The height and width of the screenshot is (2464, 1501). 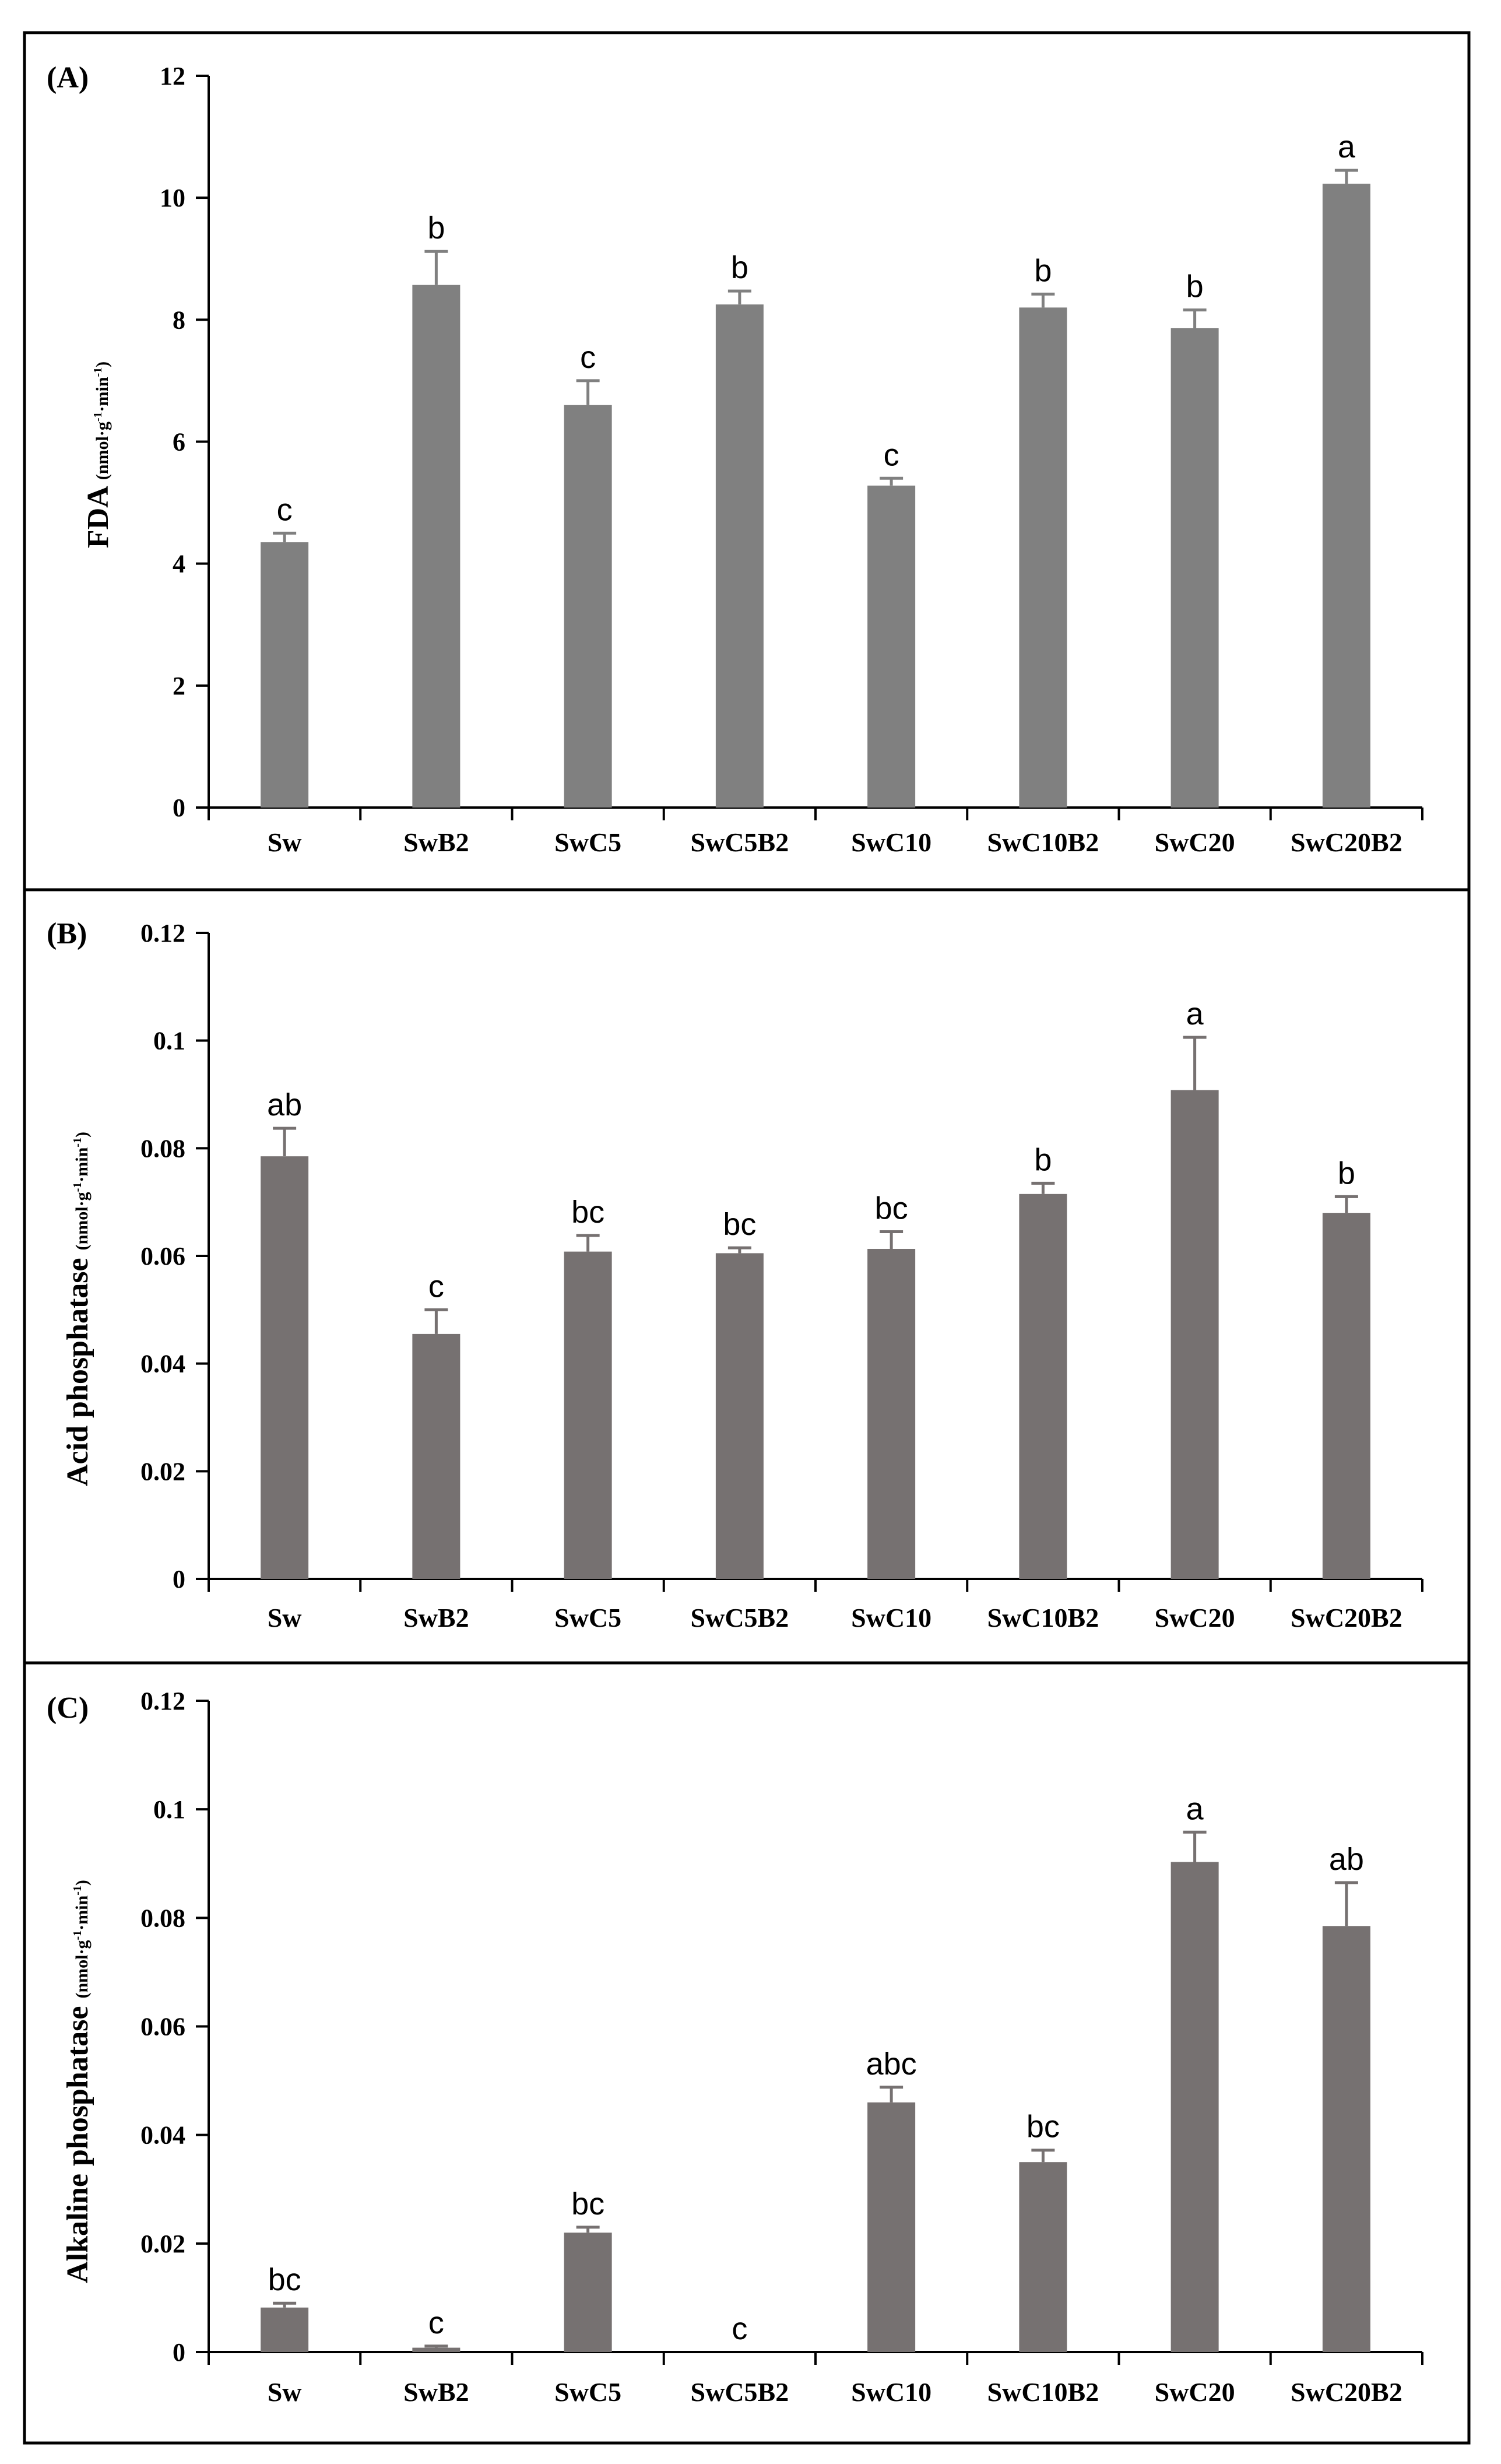 I want to click on y-tick-label: 0.12, so click(x=162, y=933).